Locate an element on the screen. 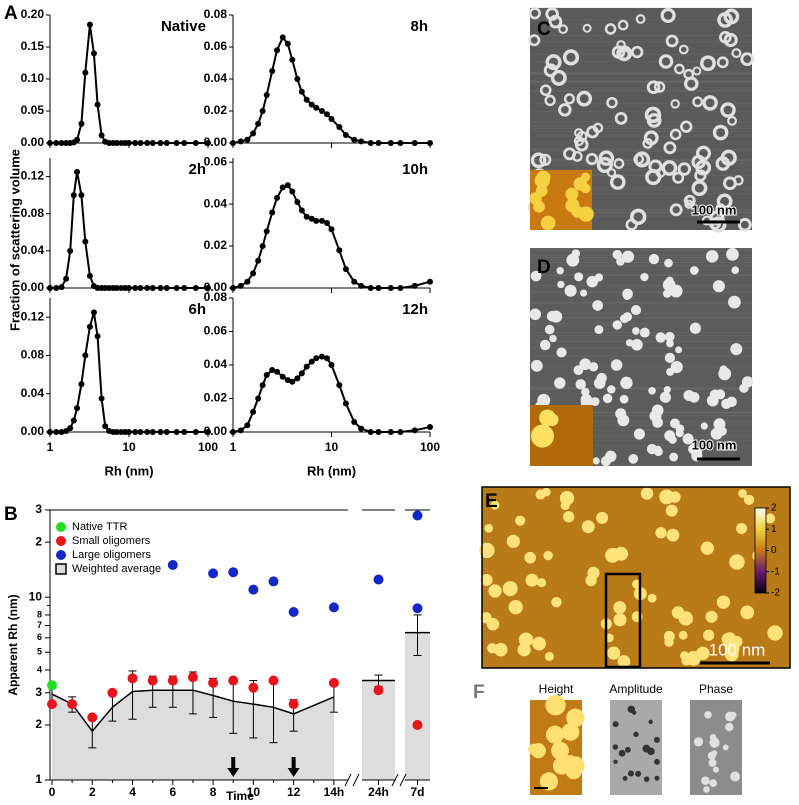 The width and height of the screenshot is (799, 805). y-tick-label: 7 is located at coordinates (39, 625).